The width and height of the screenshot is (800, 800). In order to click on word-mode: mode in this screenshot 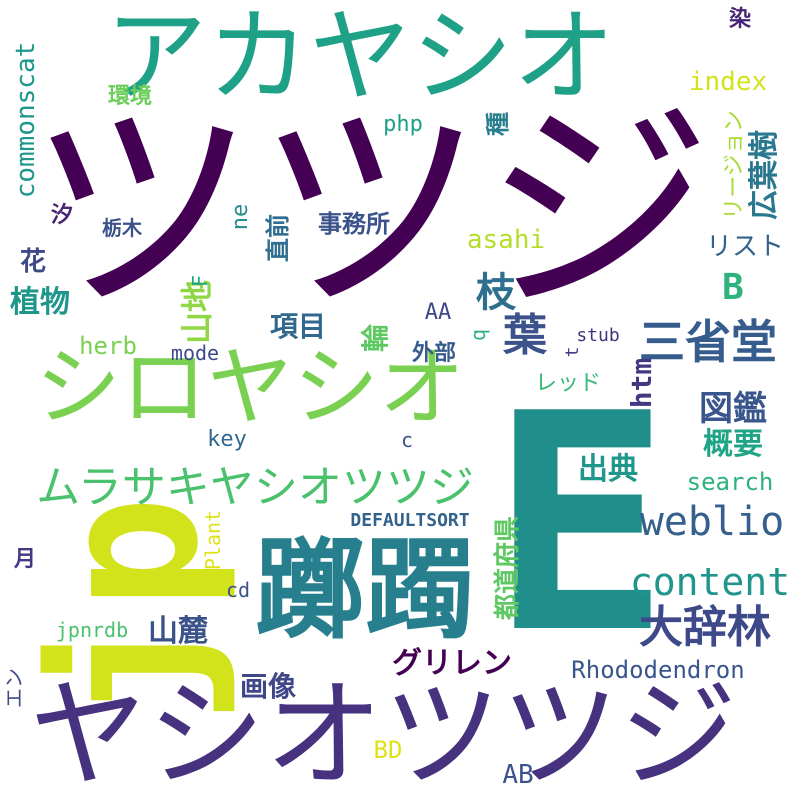, I will do `click(195, 353)`.